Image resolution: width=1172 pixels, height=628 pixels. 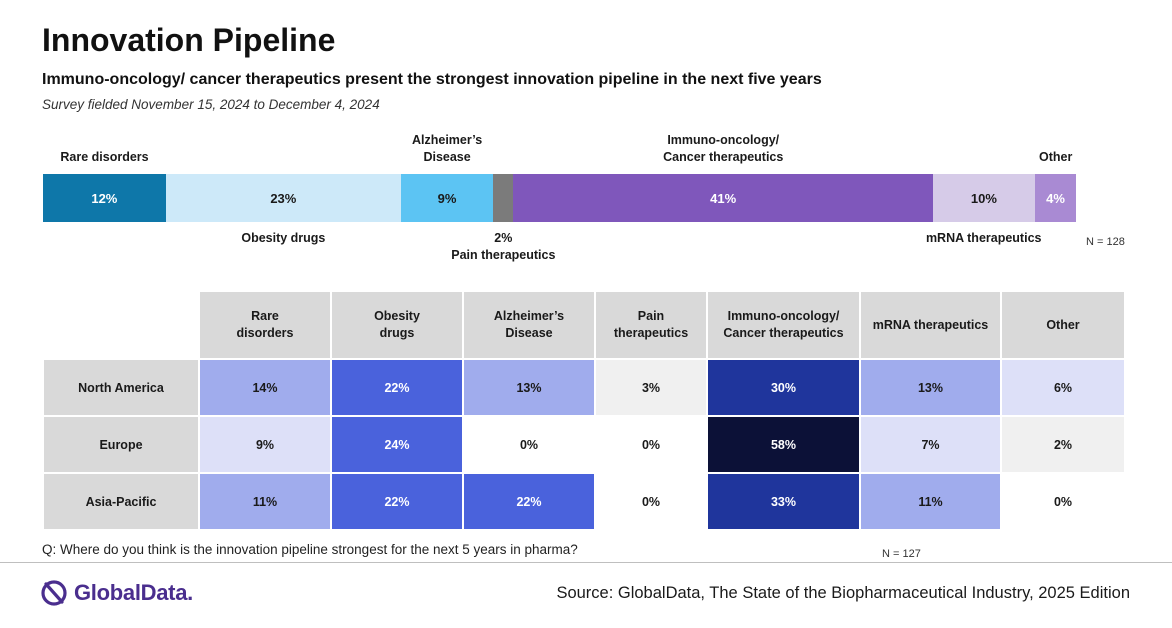 I want to click on globaldata-logo: GlobalData., so click(x=116, y=593).